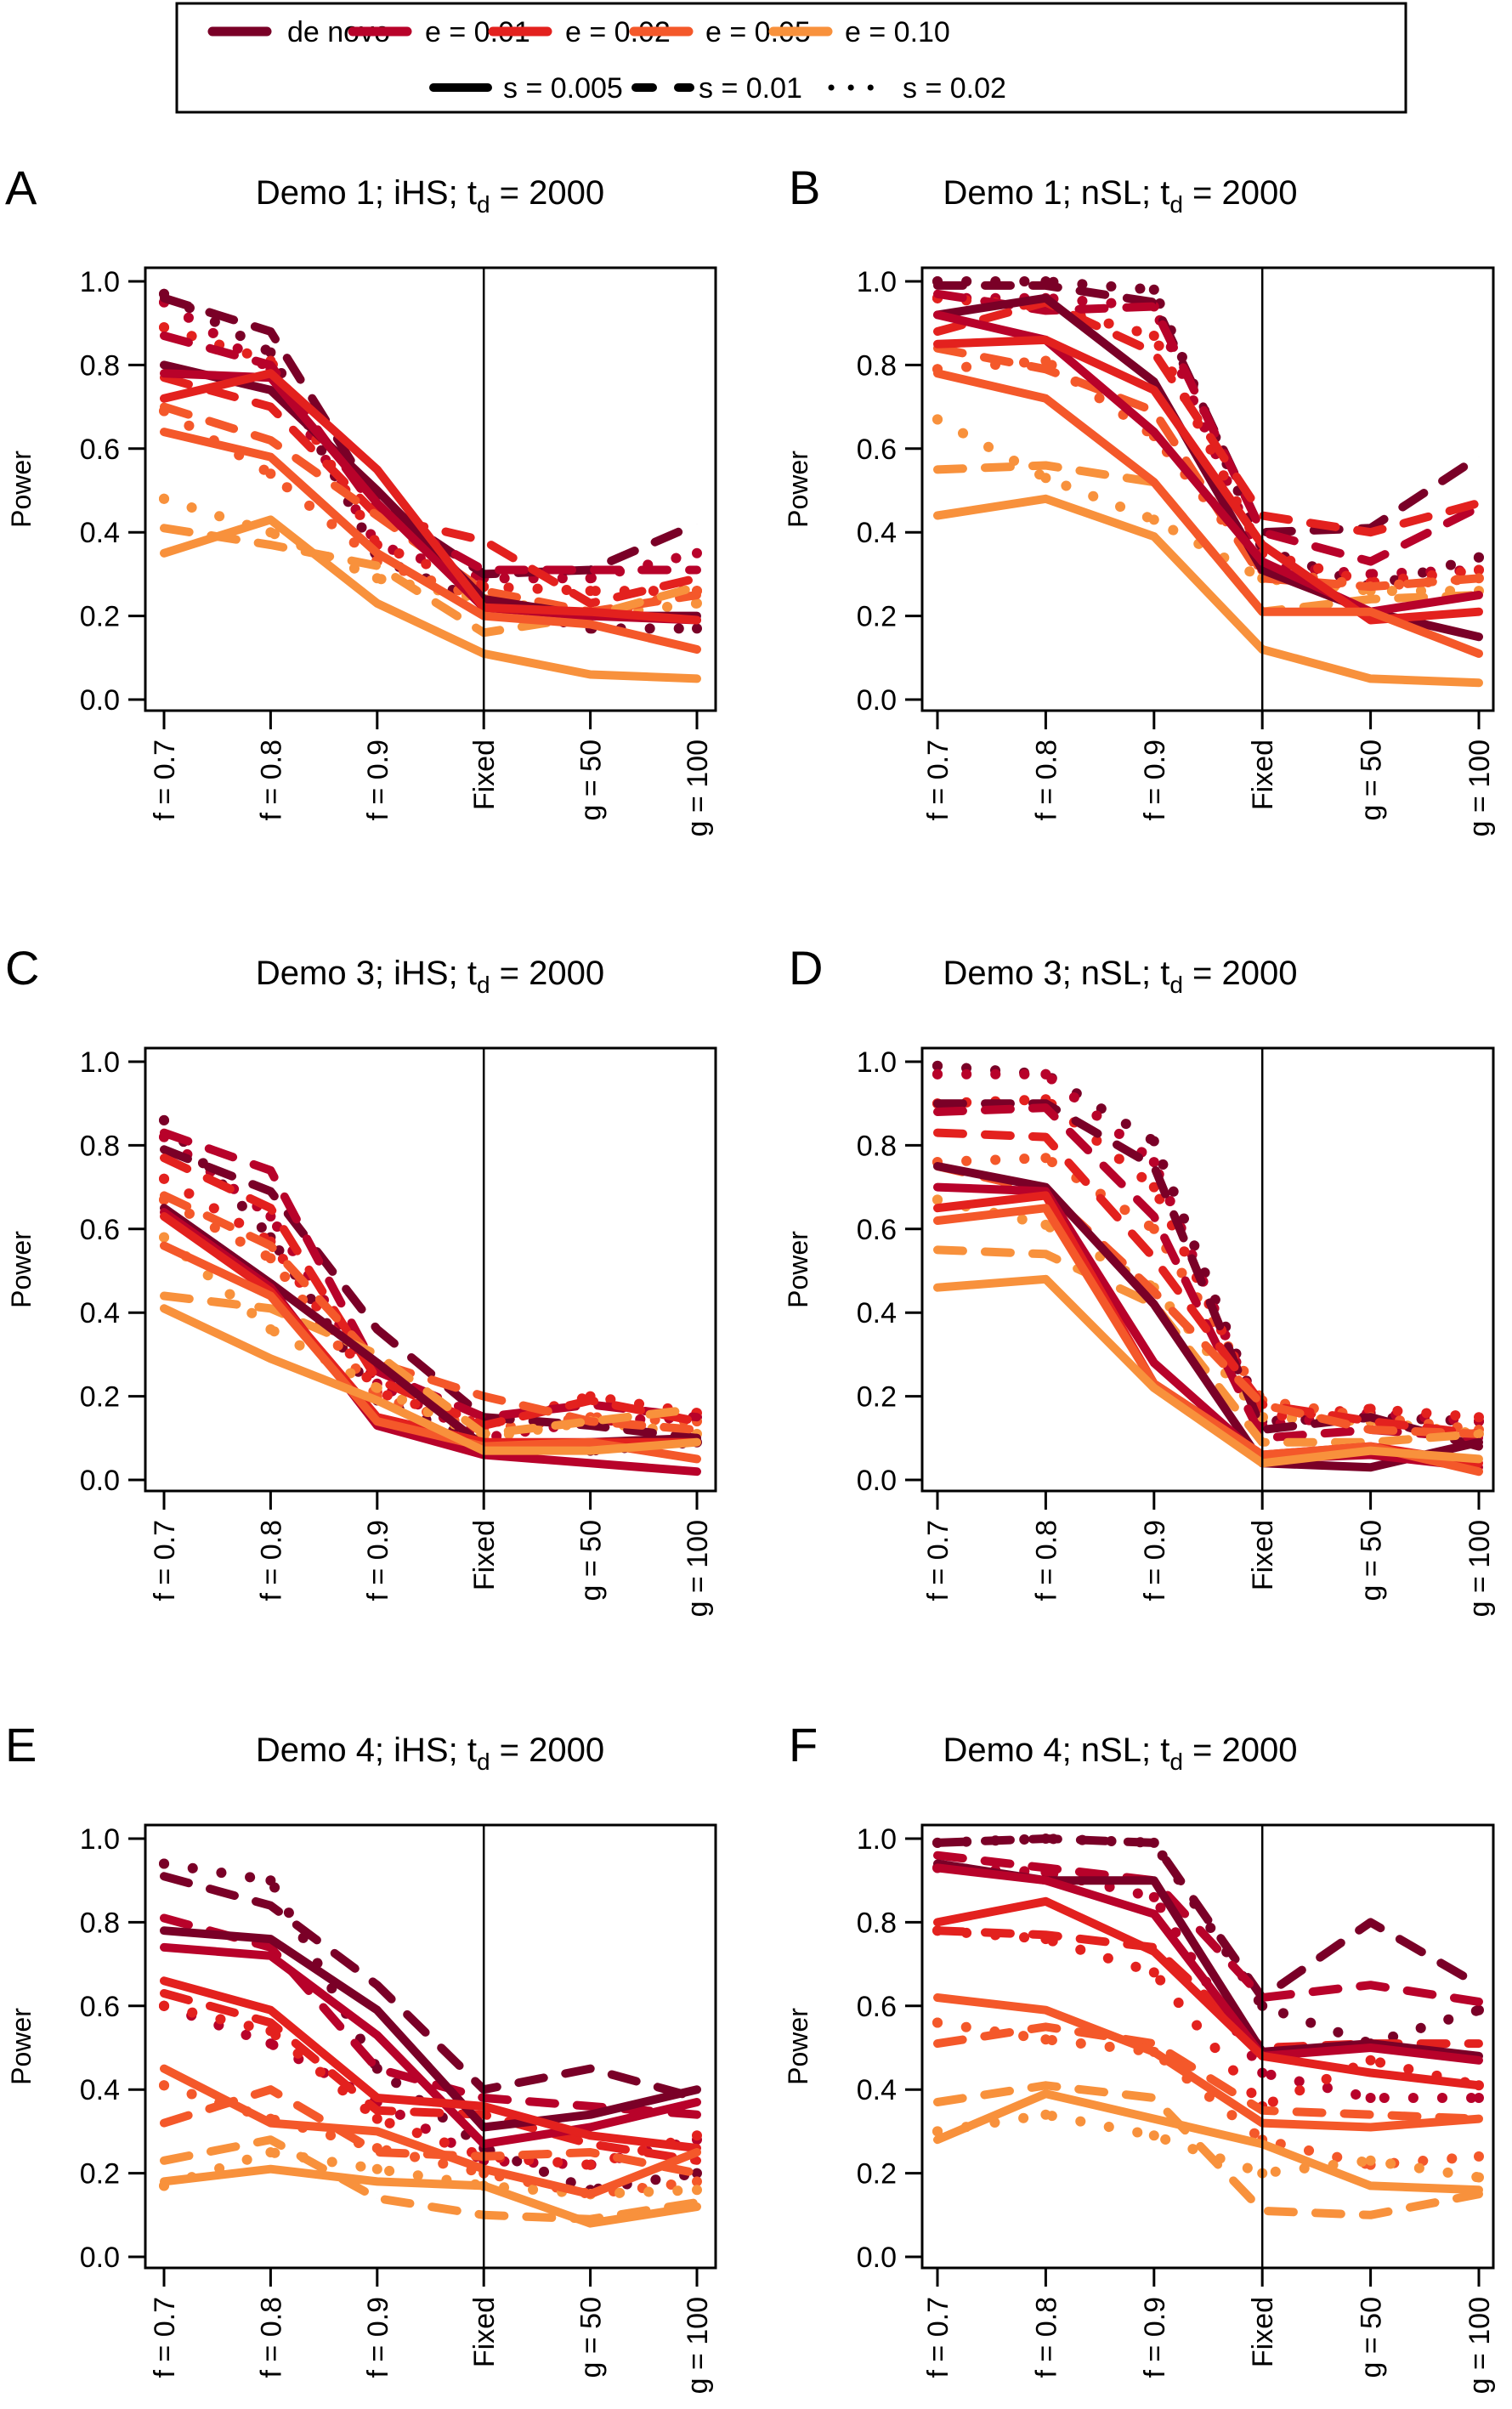 The image size is (1512, 2409). Describe the element at coordinates (563, 88) in the screenshot. I see `legend-label: s = 0.005` at that location.